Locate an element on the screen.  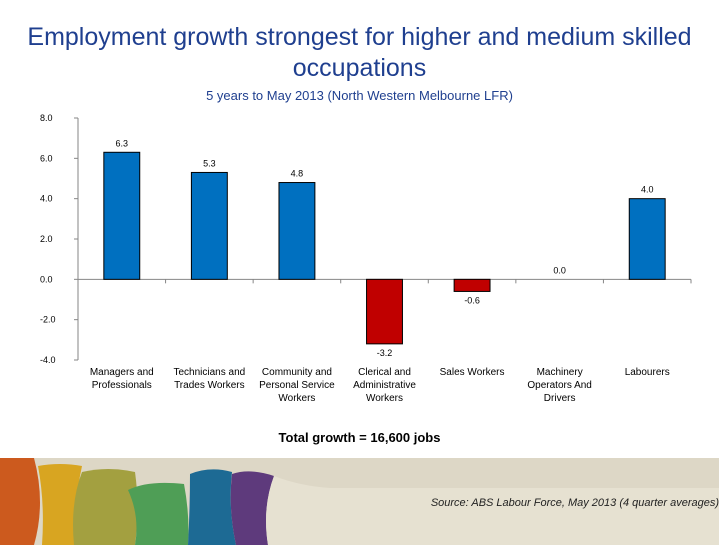
data-label: 0.0 is located at coordinates (559, 270).